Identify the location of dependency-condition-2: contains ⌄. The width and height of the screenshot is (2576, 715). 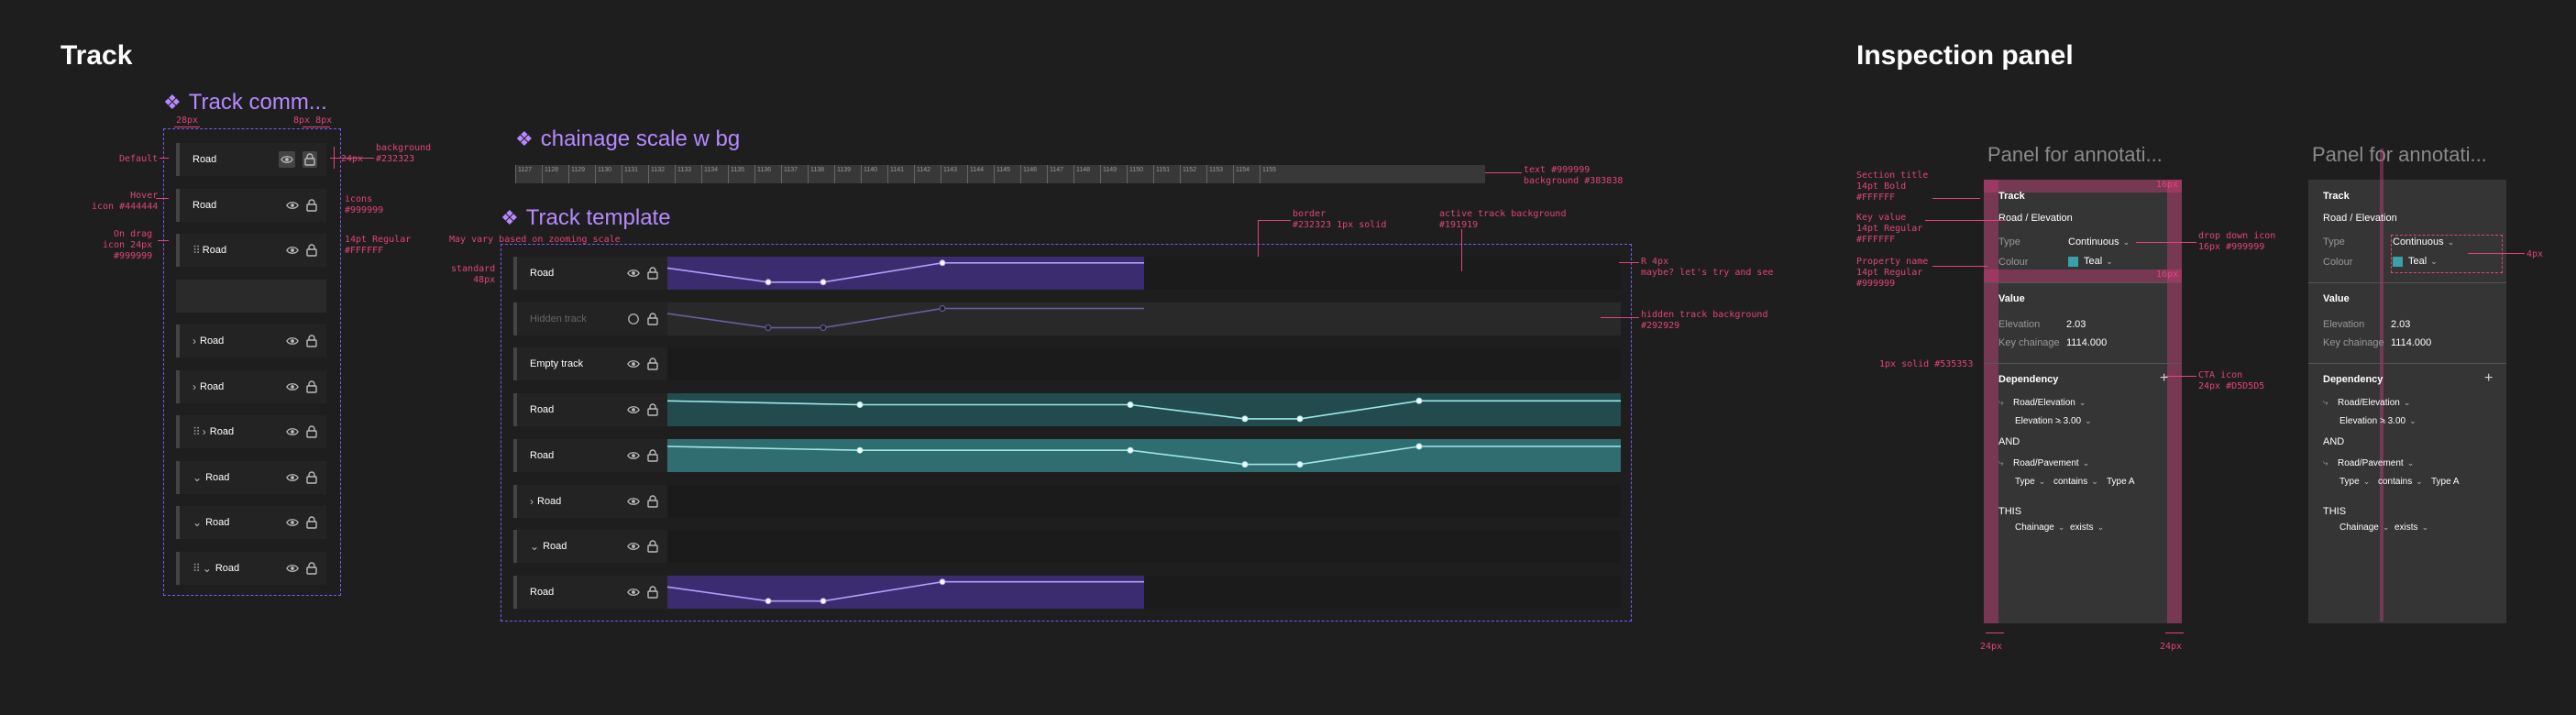
(2076, 482).